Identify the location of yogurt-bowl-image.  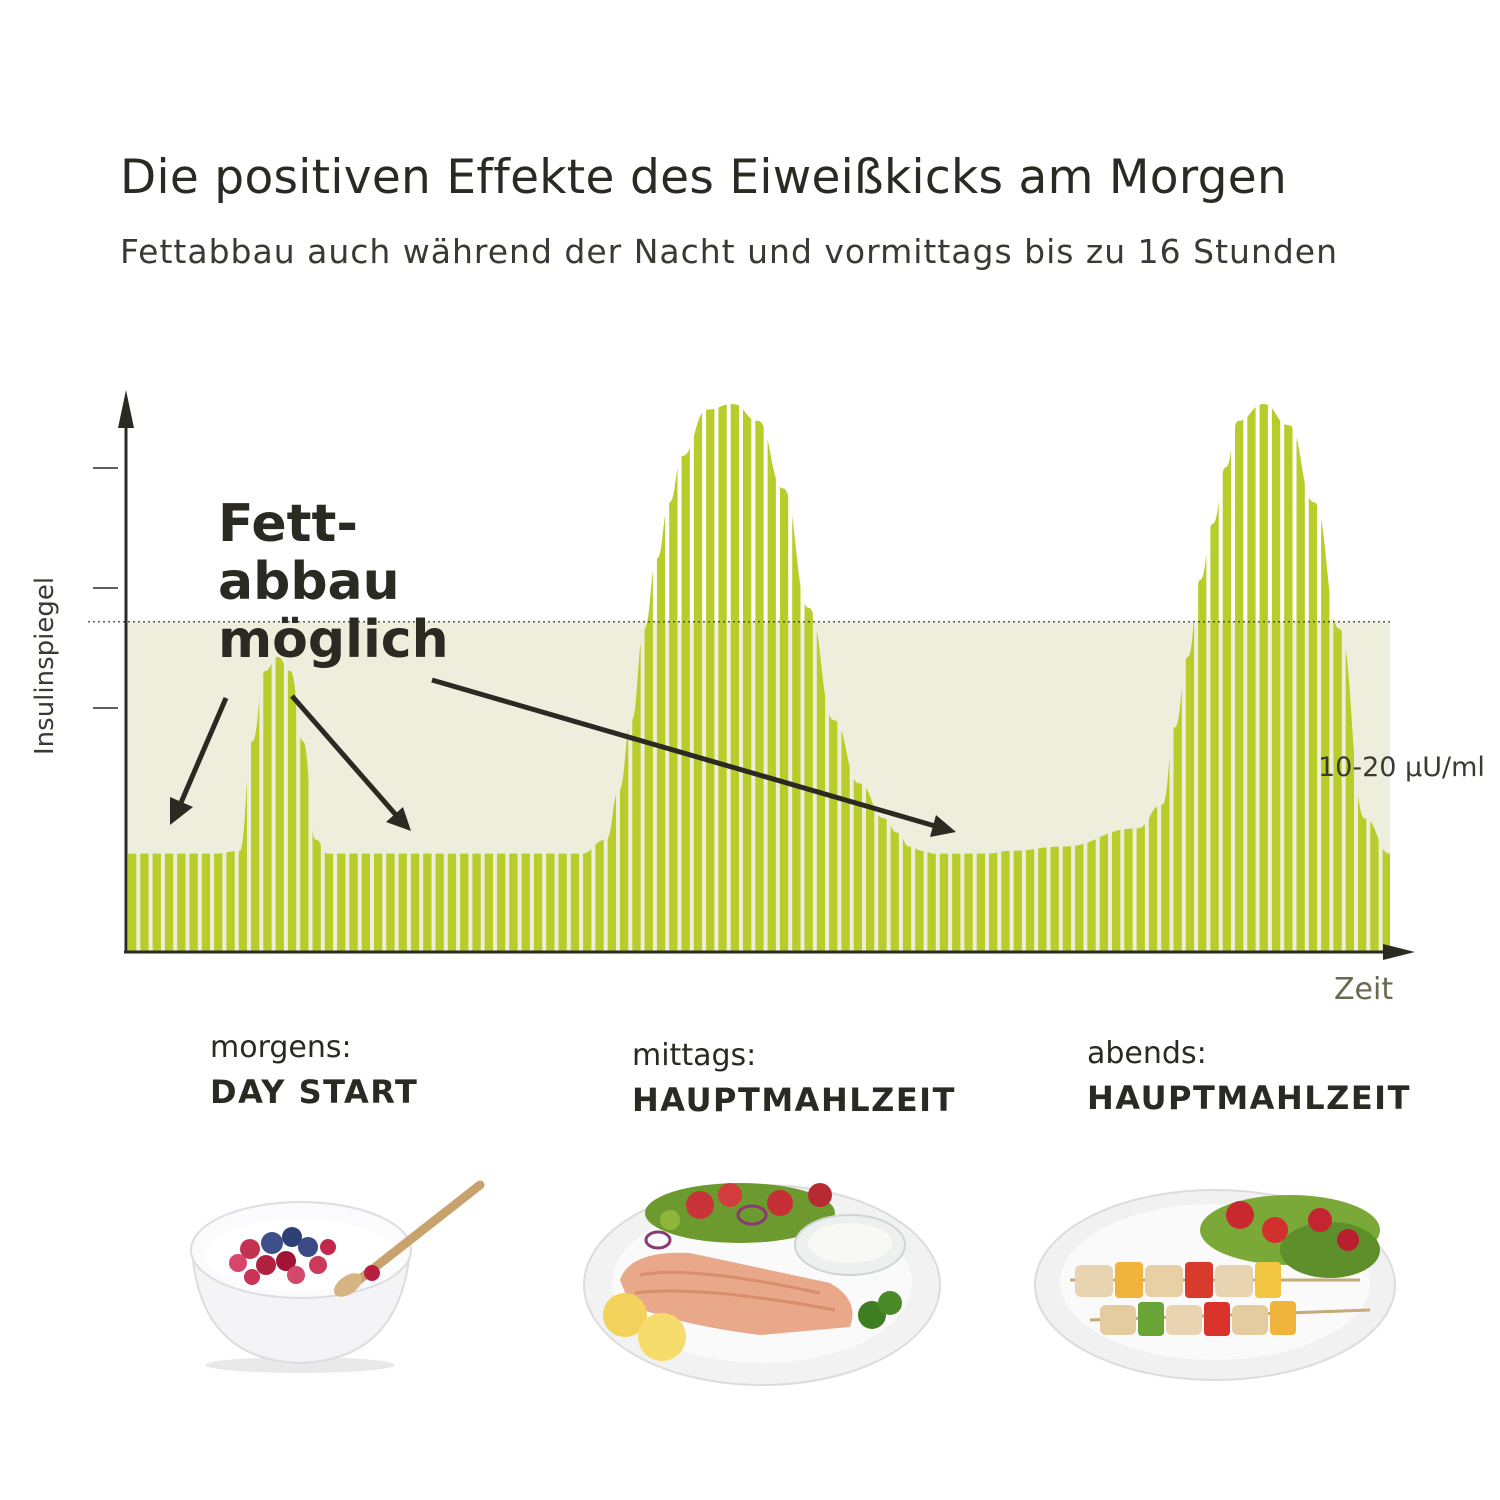
(337, 1276).